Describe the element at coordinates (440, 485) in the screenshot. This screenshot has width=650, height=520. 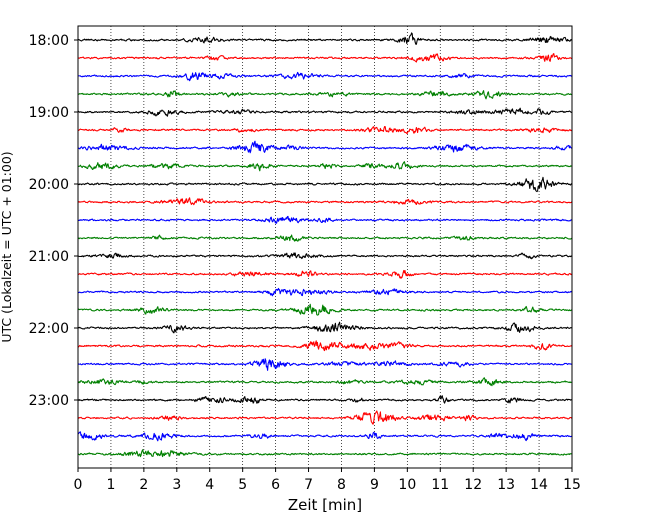
I see `x-tick-label-11: 11` at that location.